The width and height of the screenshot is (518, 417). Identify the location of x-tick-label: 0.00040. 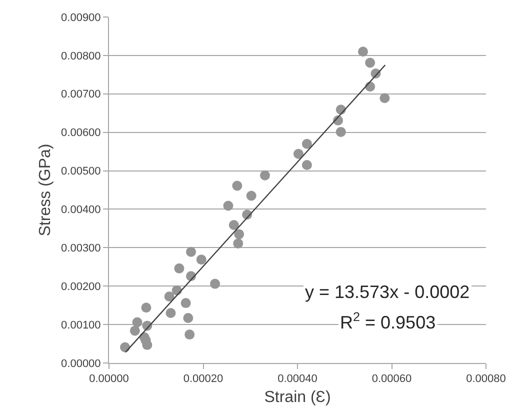
(298, 379).